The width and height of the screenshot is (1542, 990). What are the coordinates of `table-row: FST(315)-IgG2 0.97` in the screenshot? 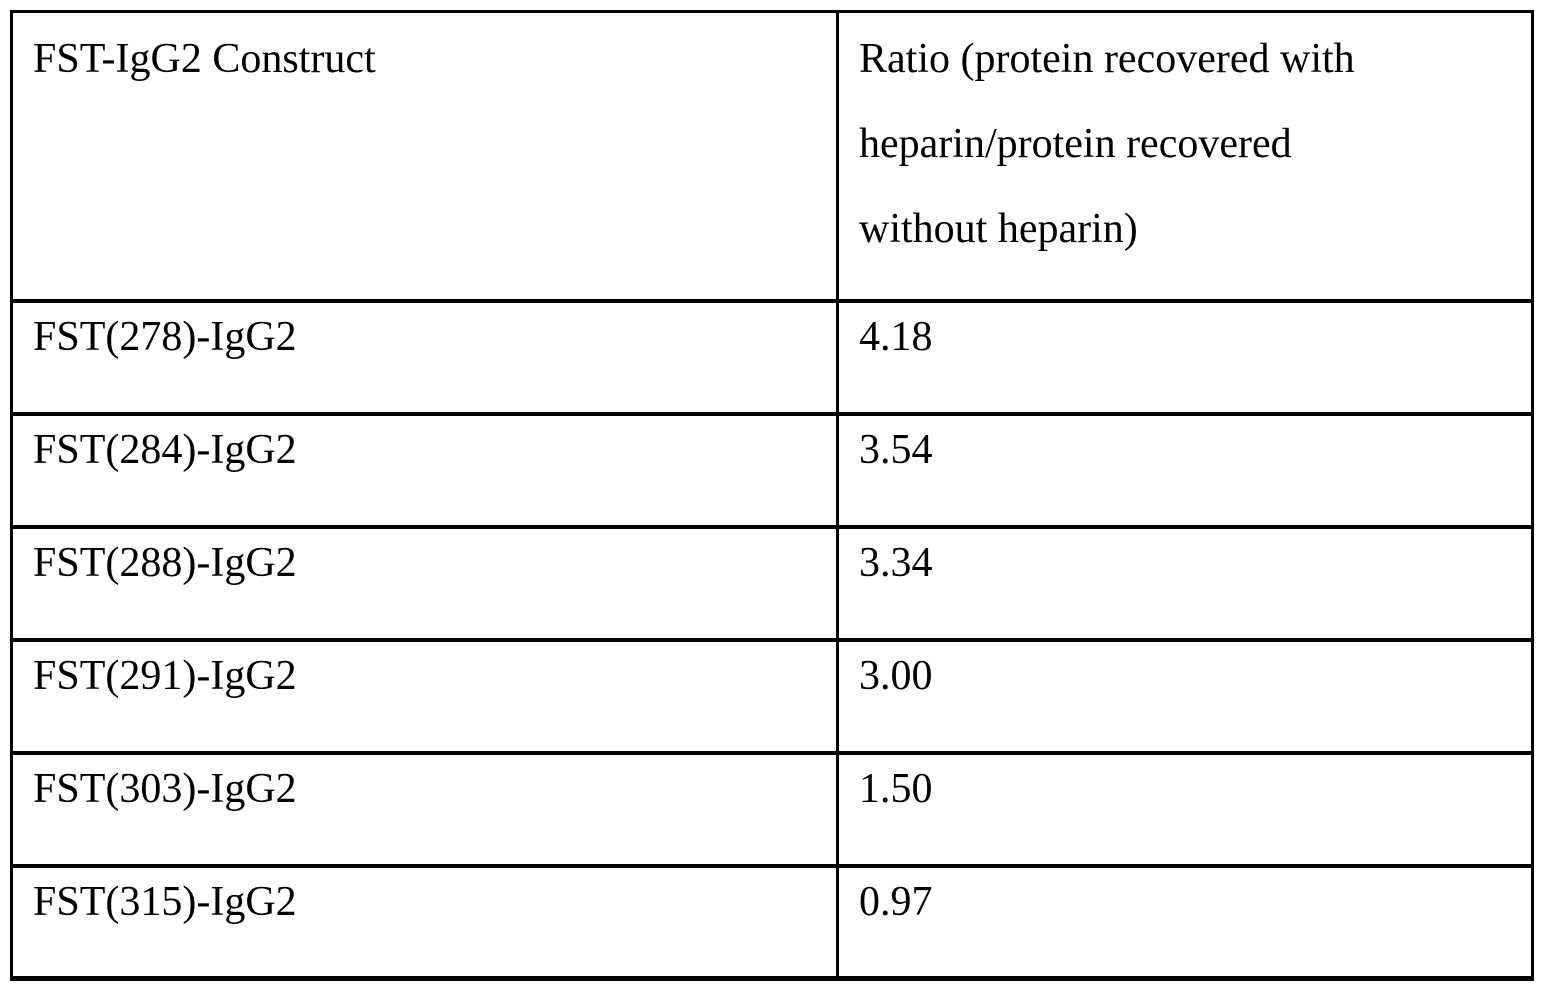 It's located at (772, 922).